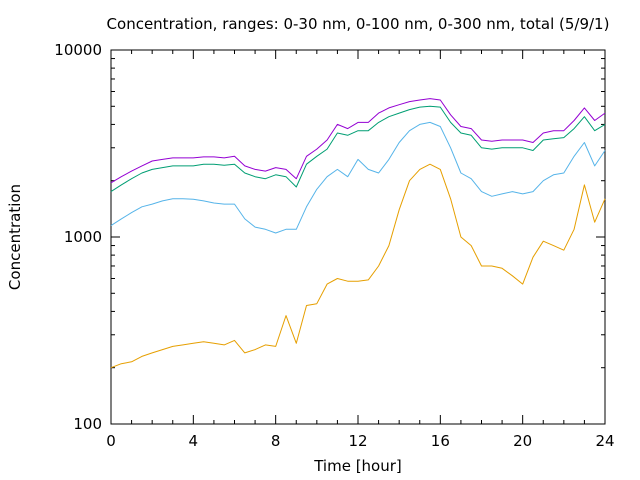  What do you see at coordinates (83, 237) in the screenshot?
I see `y-tick-label: 1000` at bounding box center [83, 237].